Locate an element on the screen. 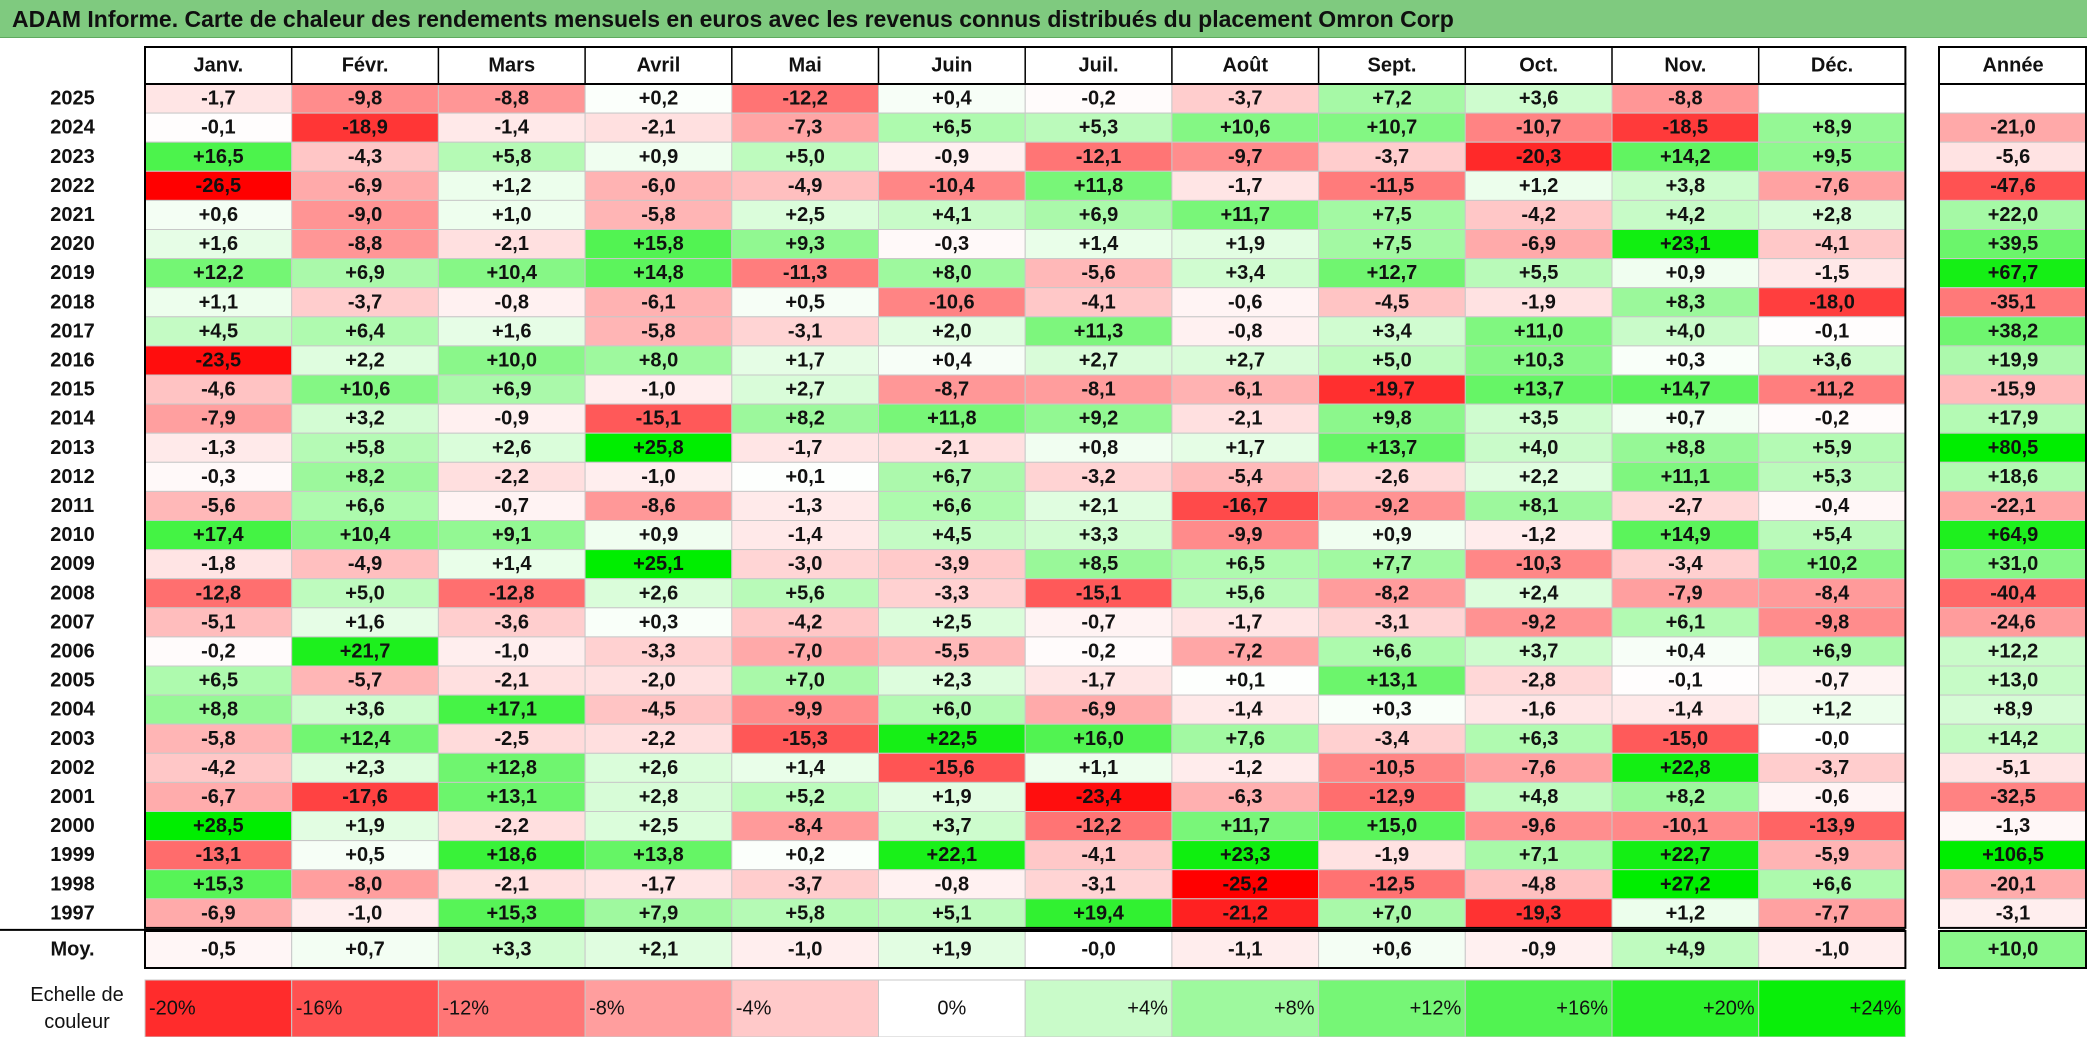  average-value: +0,6 is located at coordinates (1391, 950).